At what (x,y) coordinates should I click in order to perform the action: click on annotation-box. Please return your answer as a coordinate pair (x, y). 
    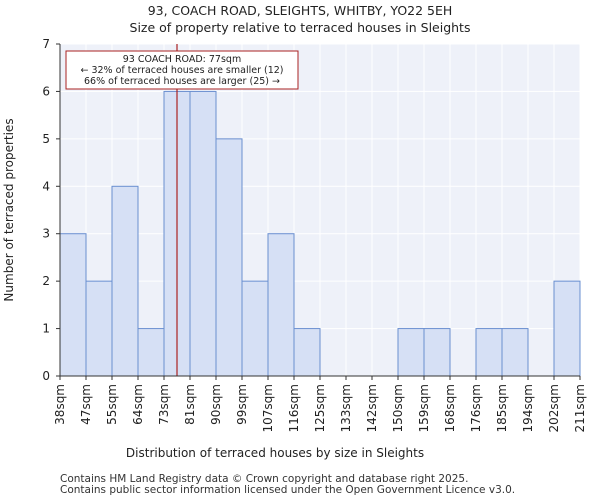
    Looking at the image, I should click on (182, 70).